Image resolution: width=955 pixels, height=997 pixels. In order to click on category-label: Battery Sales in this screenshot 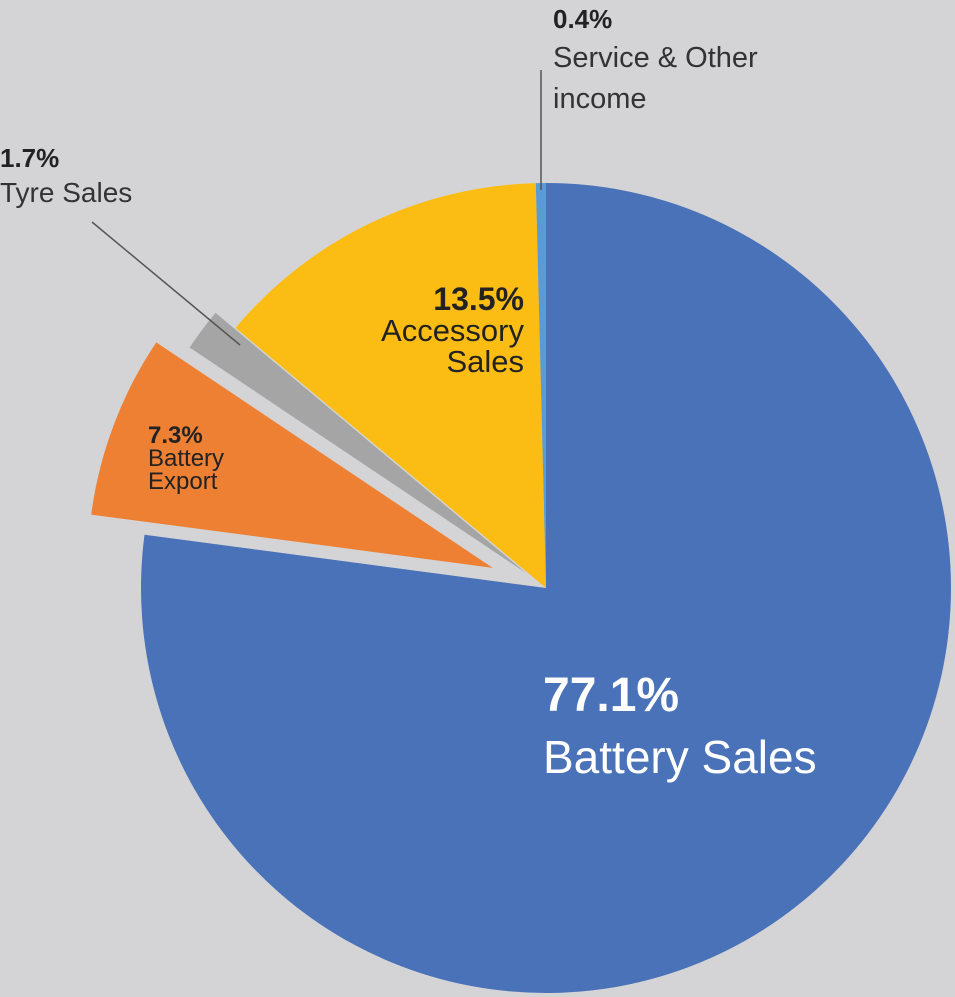, I will do `click(680, 757)`.